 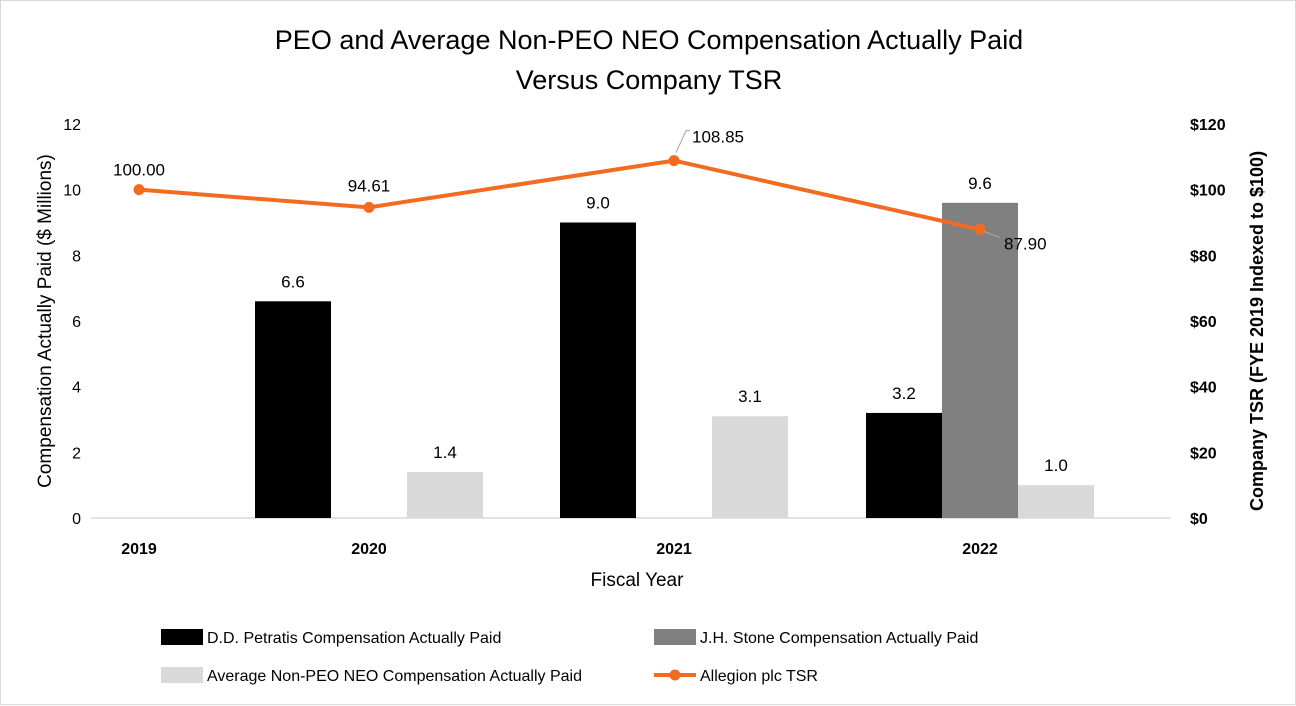 I want to click on x-axis: 2019 2020 2021 2022, so click(x=559, y=549).